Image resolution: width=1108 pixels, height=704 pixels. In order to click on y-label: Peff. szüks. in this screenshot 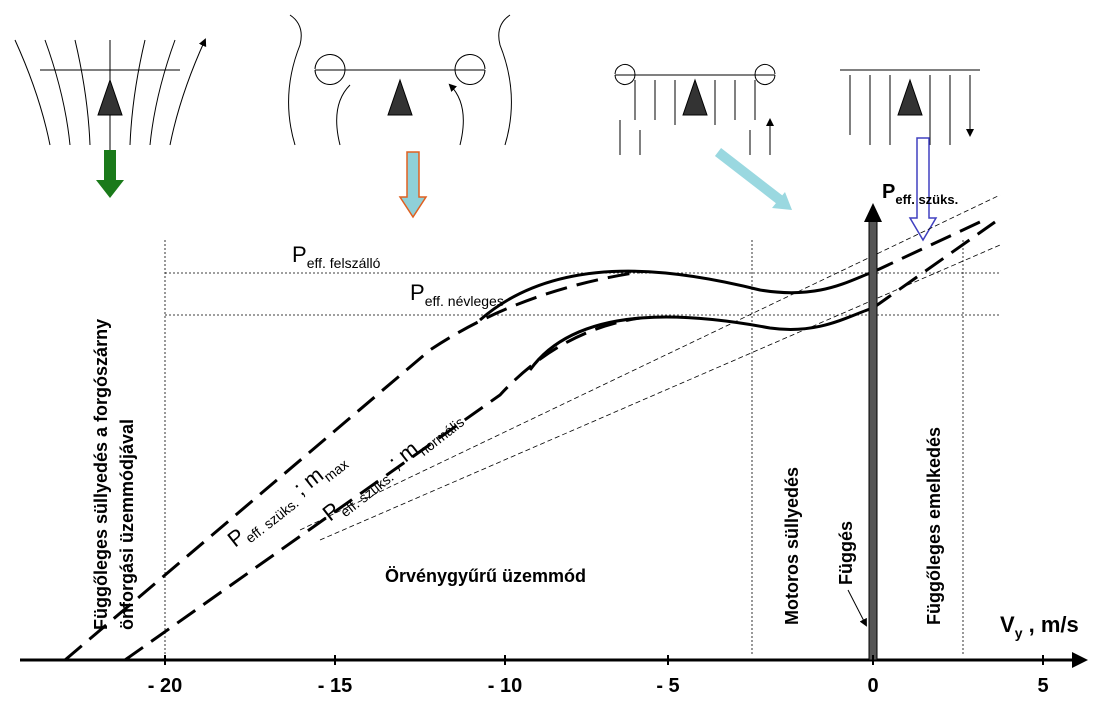, I will do `click(920, 194)`.